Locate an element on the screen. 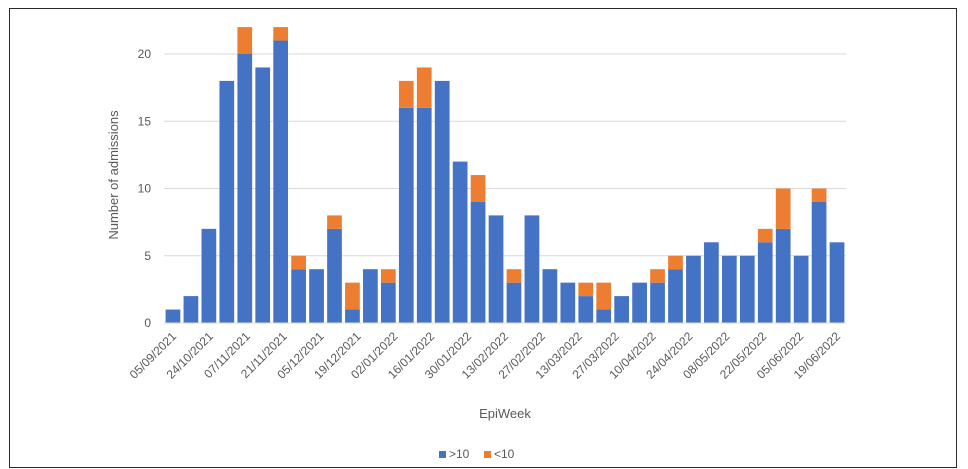 The height and width of the screenshot is (469, 968). y-axis-ticks: 0 5 10 15 20 is located at coordinates (145, 188).